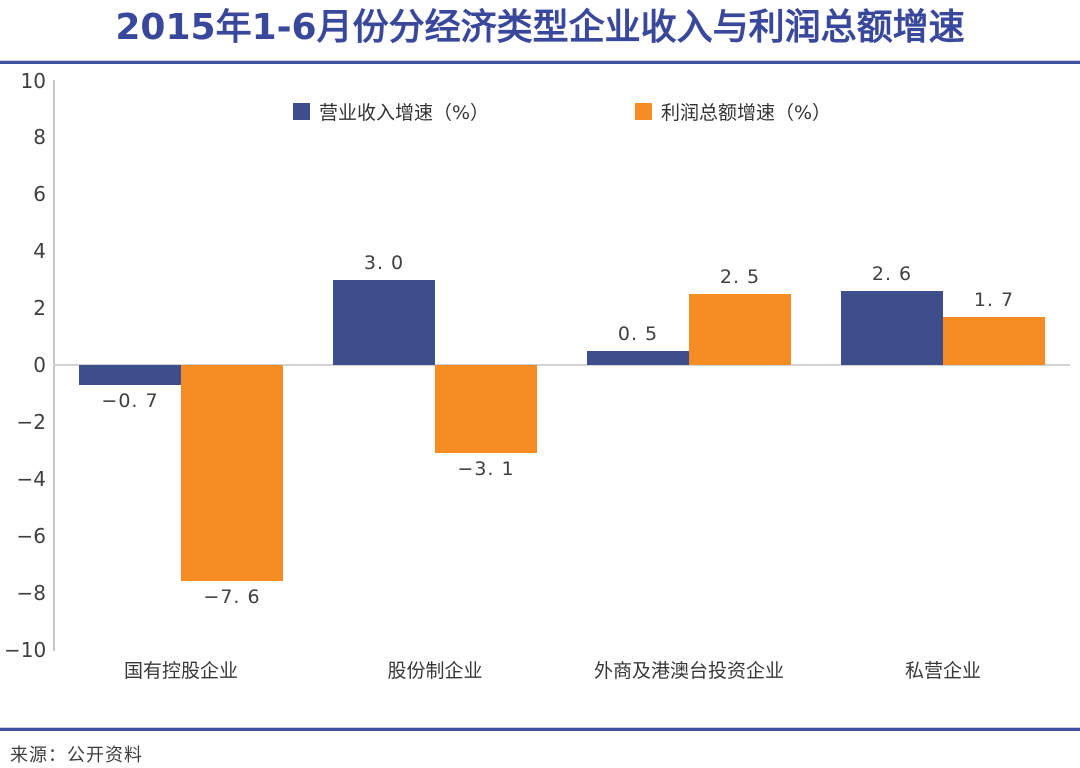 This screenshot has height=768, width=1080. I want to click on legend-item-profit: 利润总额增速（%）, so click(733, 112).